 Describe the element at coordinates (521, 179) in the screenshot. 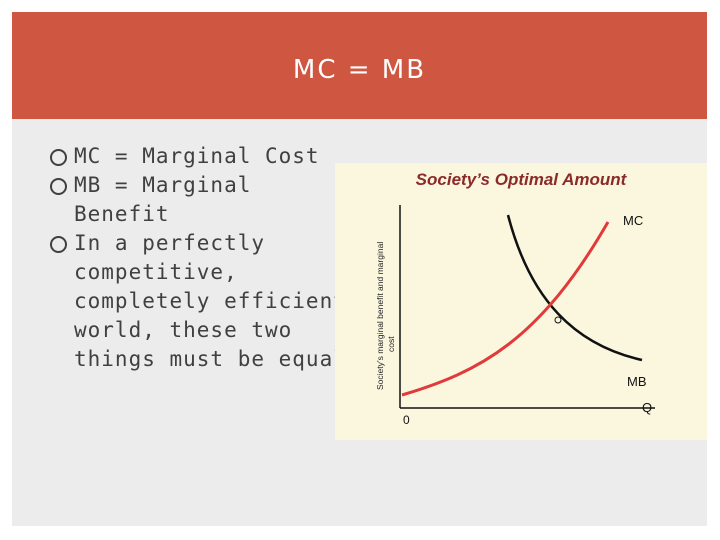

I see `chart-title: Society’s Optimal Amount` at that location.